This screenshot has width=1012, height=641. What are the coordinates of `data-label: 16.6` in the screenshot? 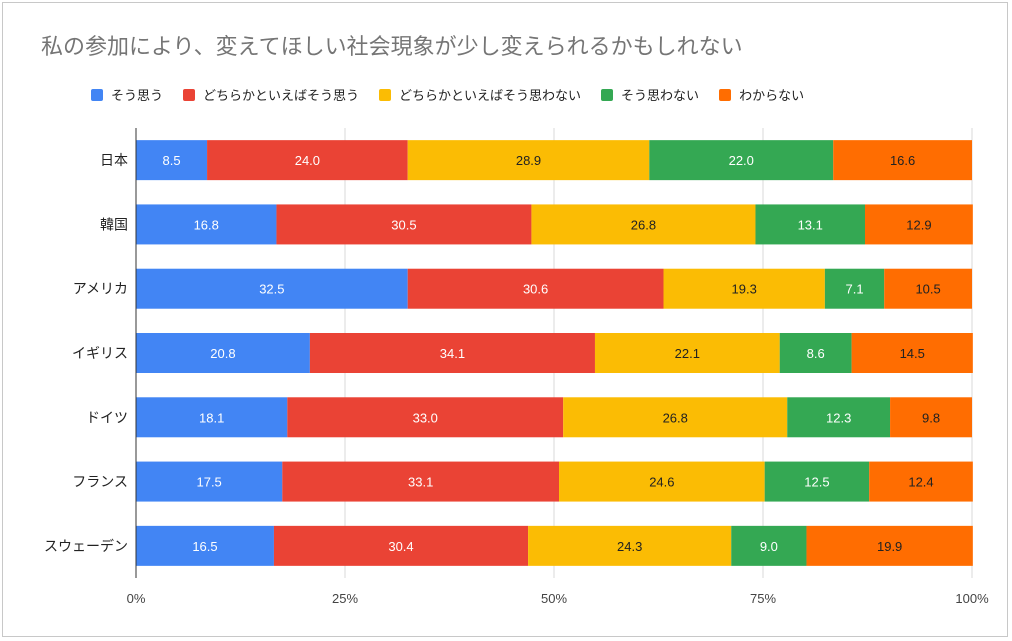 It's located at (902, 160).